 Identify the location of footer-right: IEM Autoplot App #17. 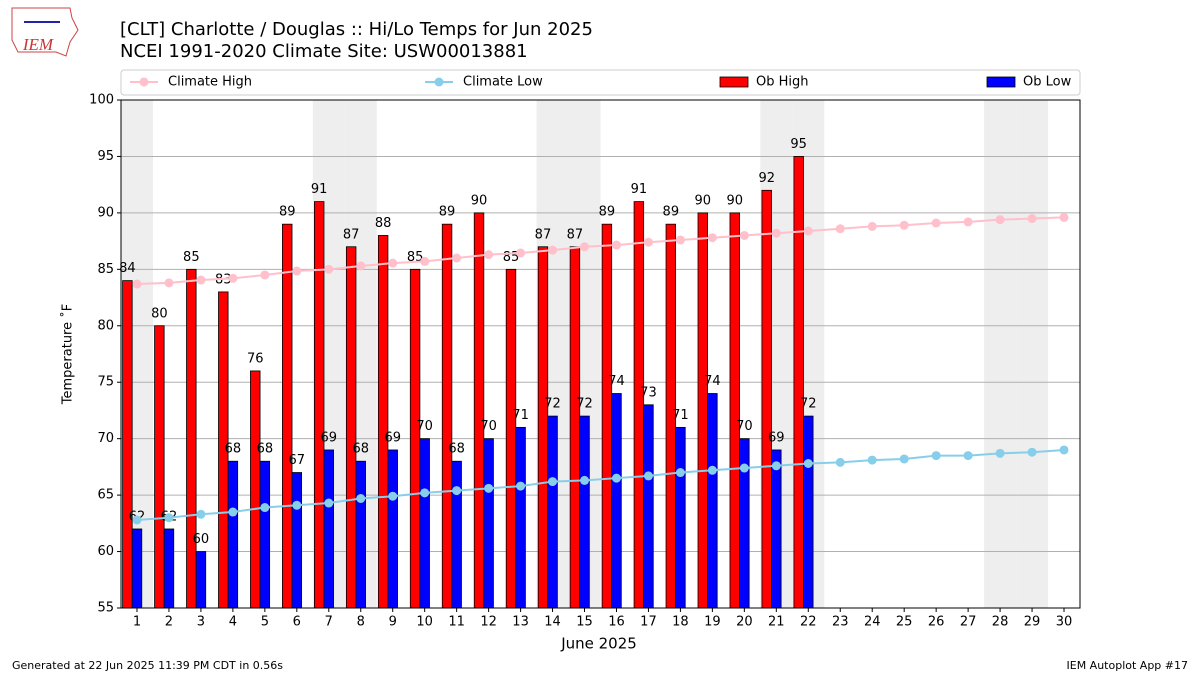
(1128, 665).